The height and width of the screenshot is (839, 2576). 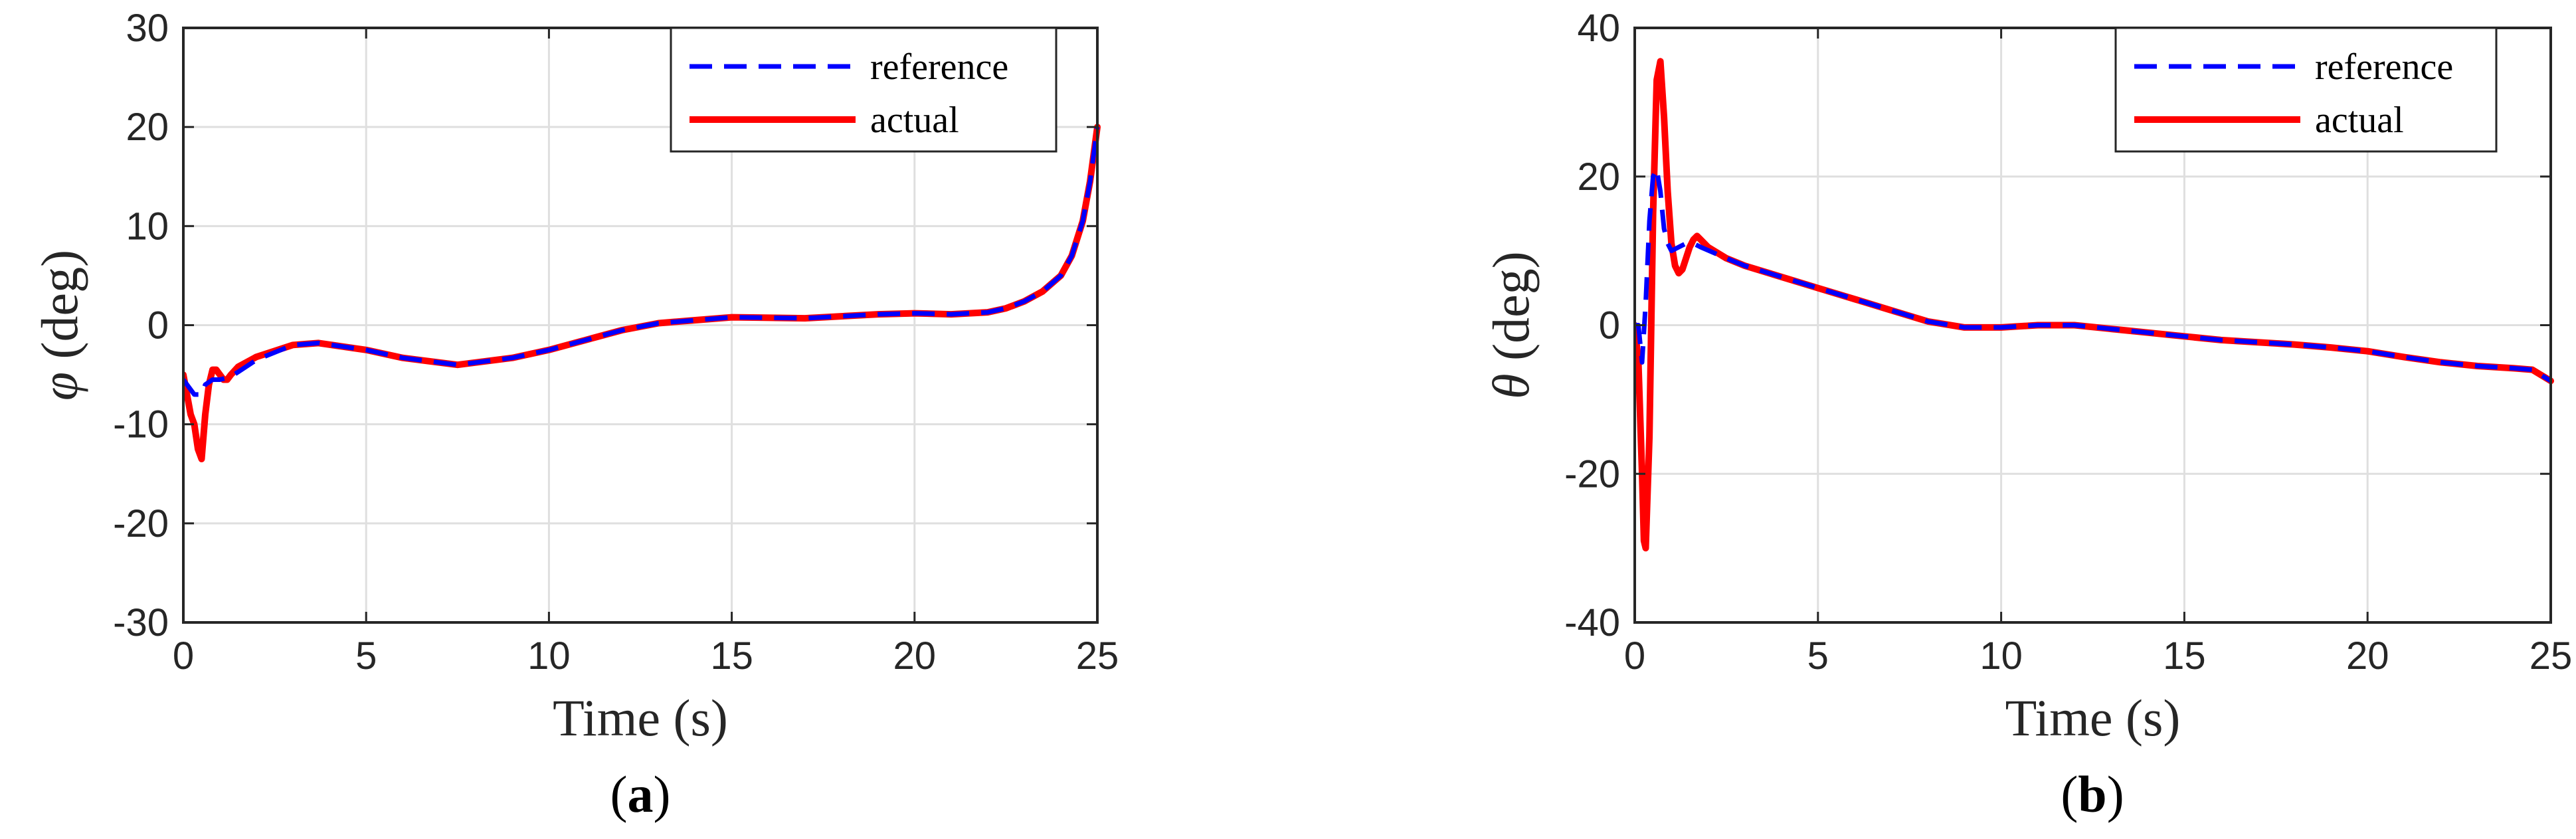 I want to click on panel-caption: (b), so click(x=2092, y=794).